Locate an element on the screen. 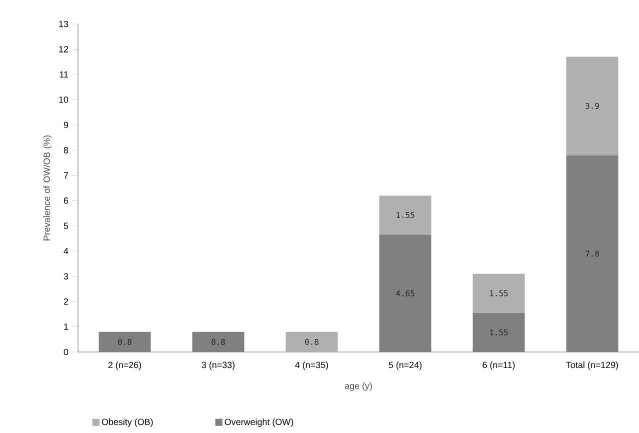 This screenshot has width=639, height=433. y-tick-label: 6 is located at coordinates (66, 200).